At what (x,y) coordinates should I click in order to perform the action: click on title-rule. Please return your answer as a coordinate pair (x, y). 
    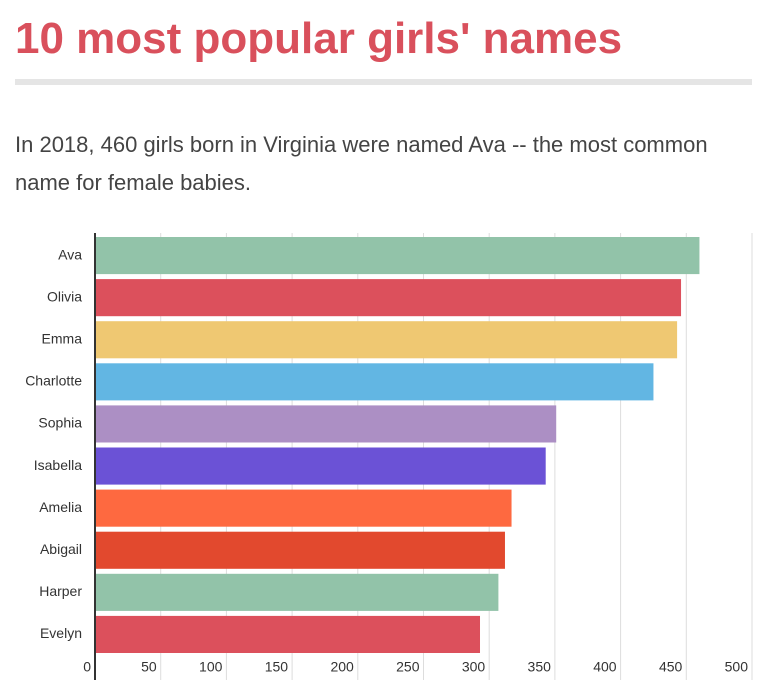
    Looking at the image, I should click on (383, 82).